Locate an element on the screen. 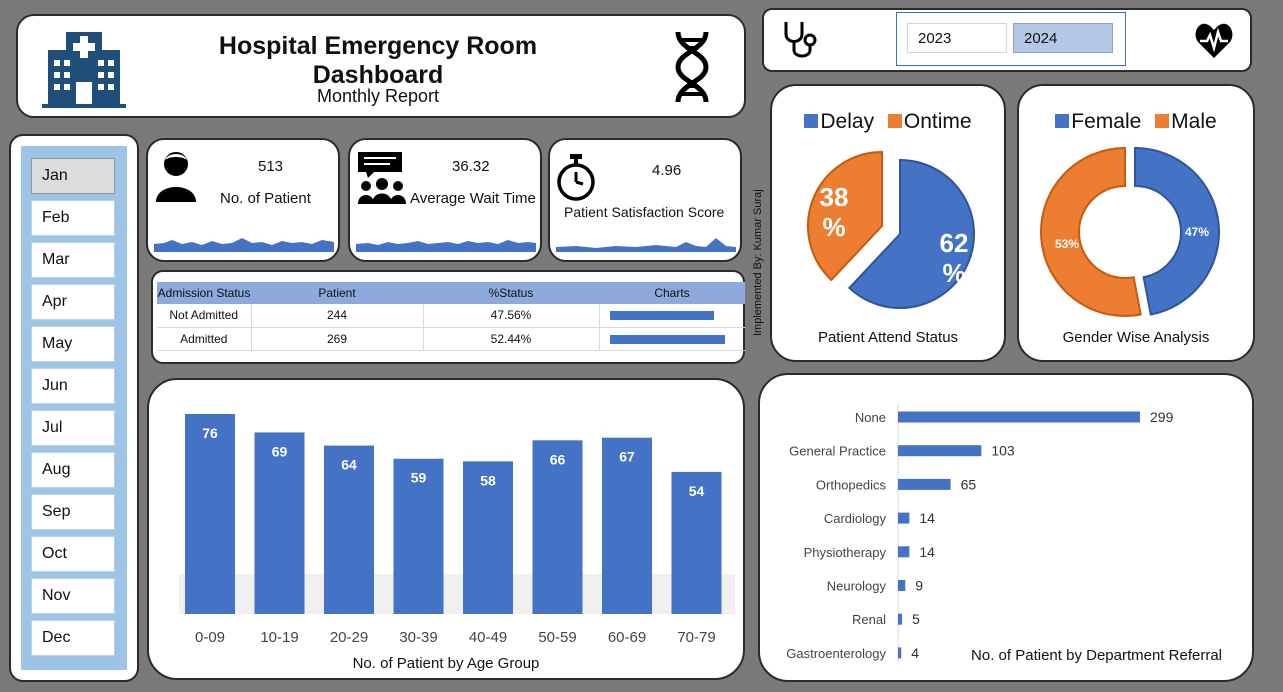  month-nov-button: Nov is located at coordinates (73, 596).